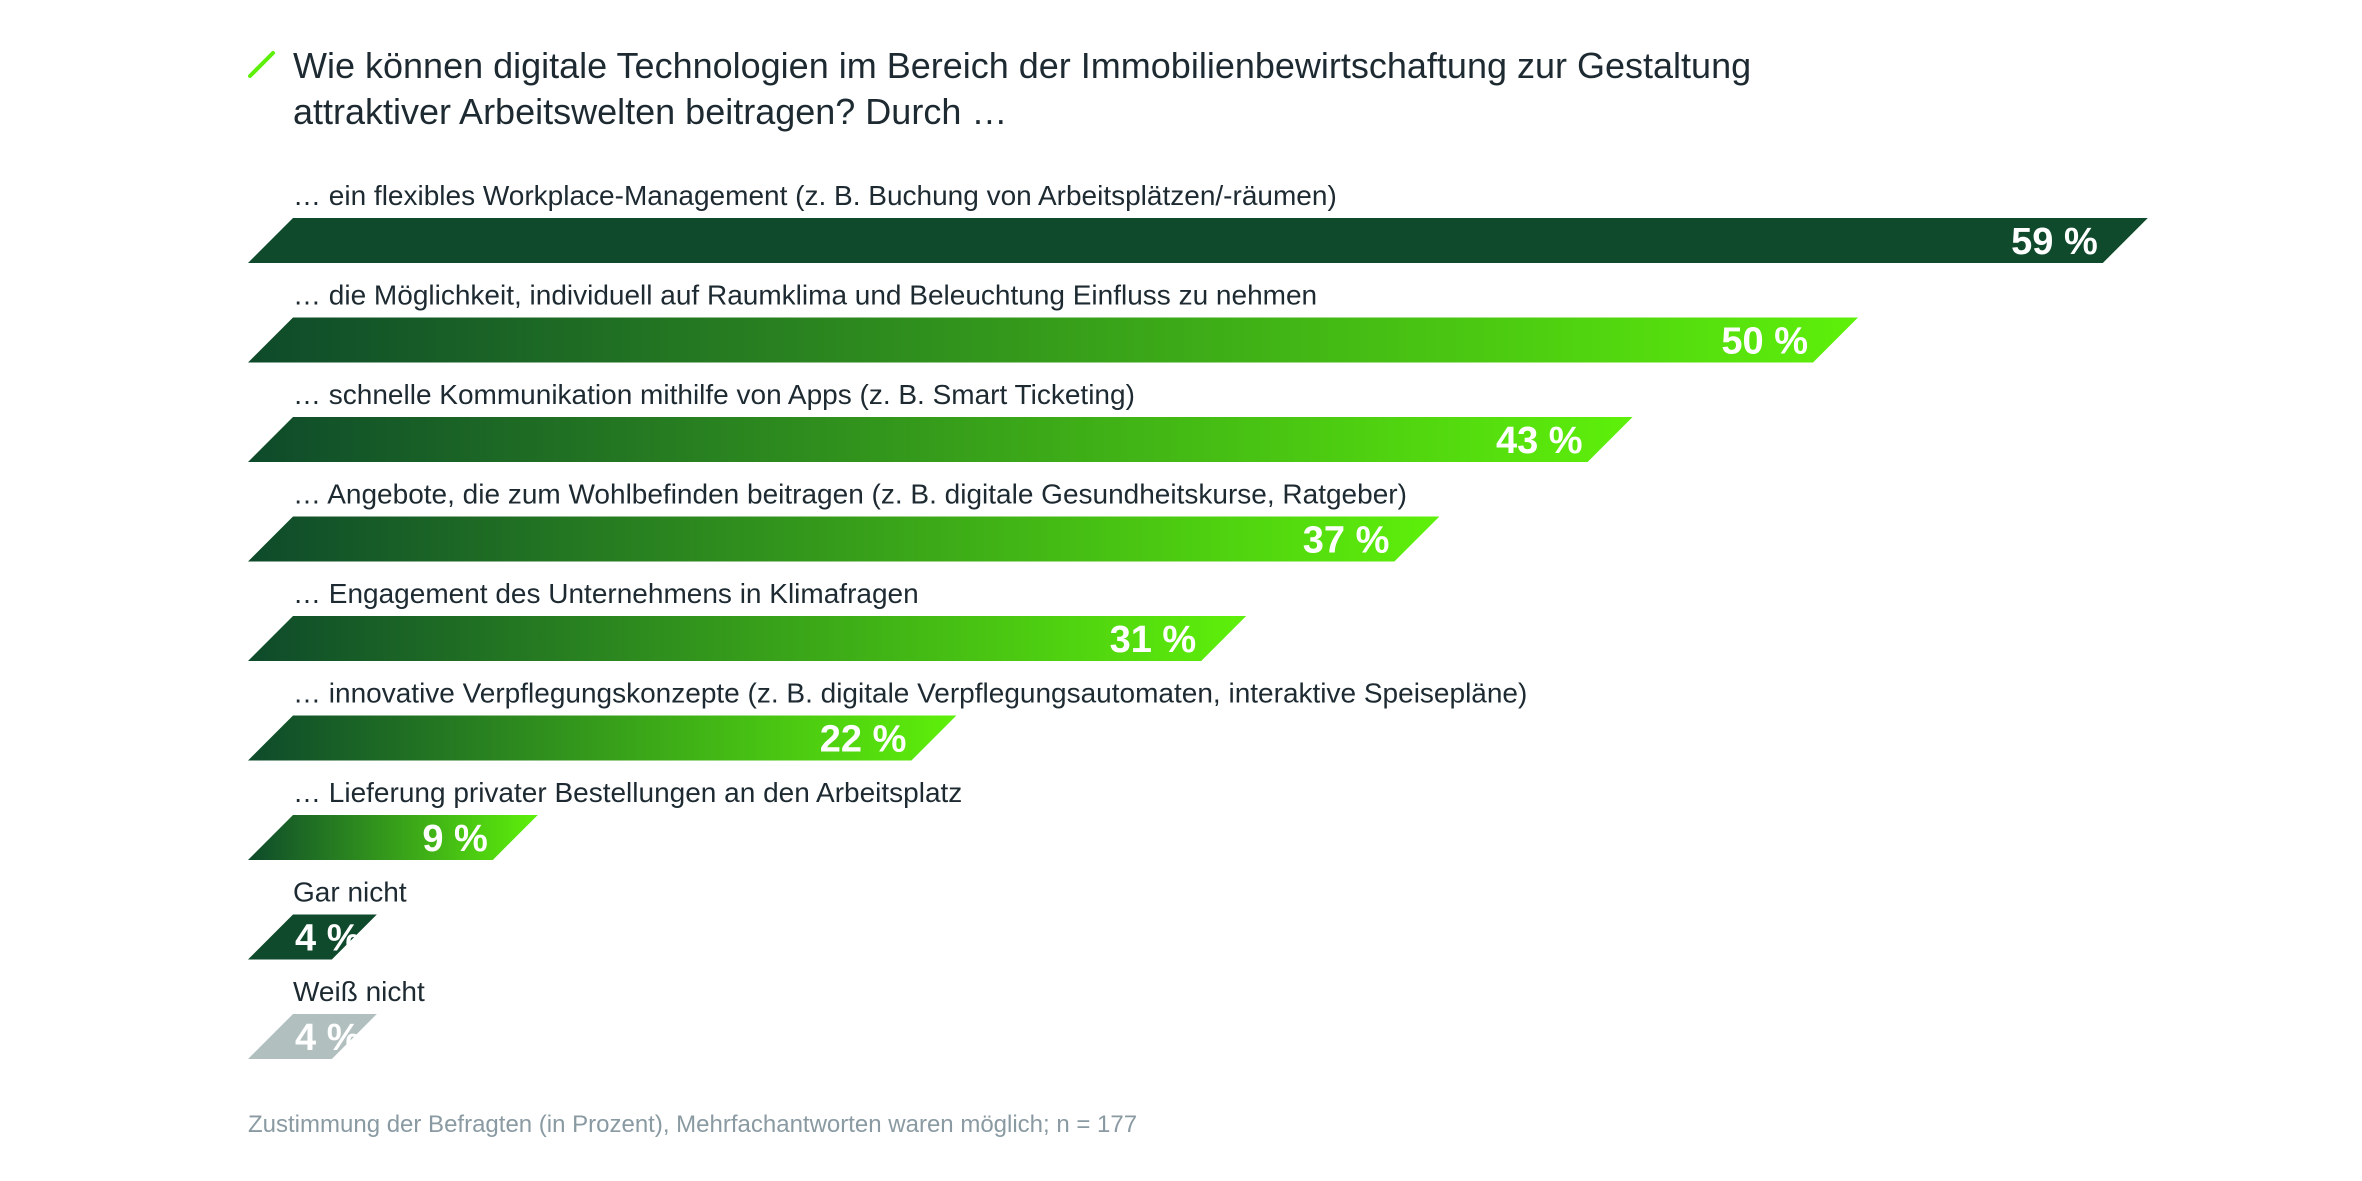 The image size is (2362, 1181). What do you see at coordinates (2054, 242) in the screenshot?
I see `value-label: 59 %` at bounding box center [2054, 242].